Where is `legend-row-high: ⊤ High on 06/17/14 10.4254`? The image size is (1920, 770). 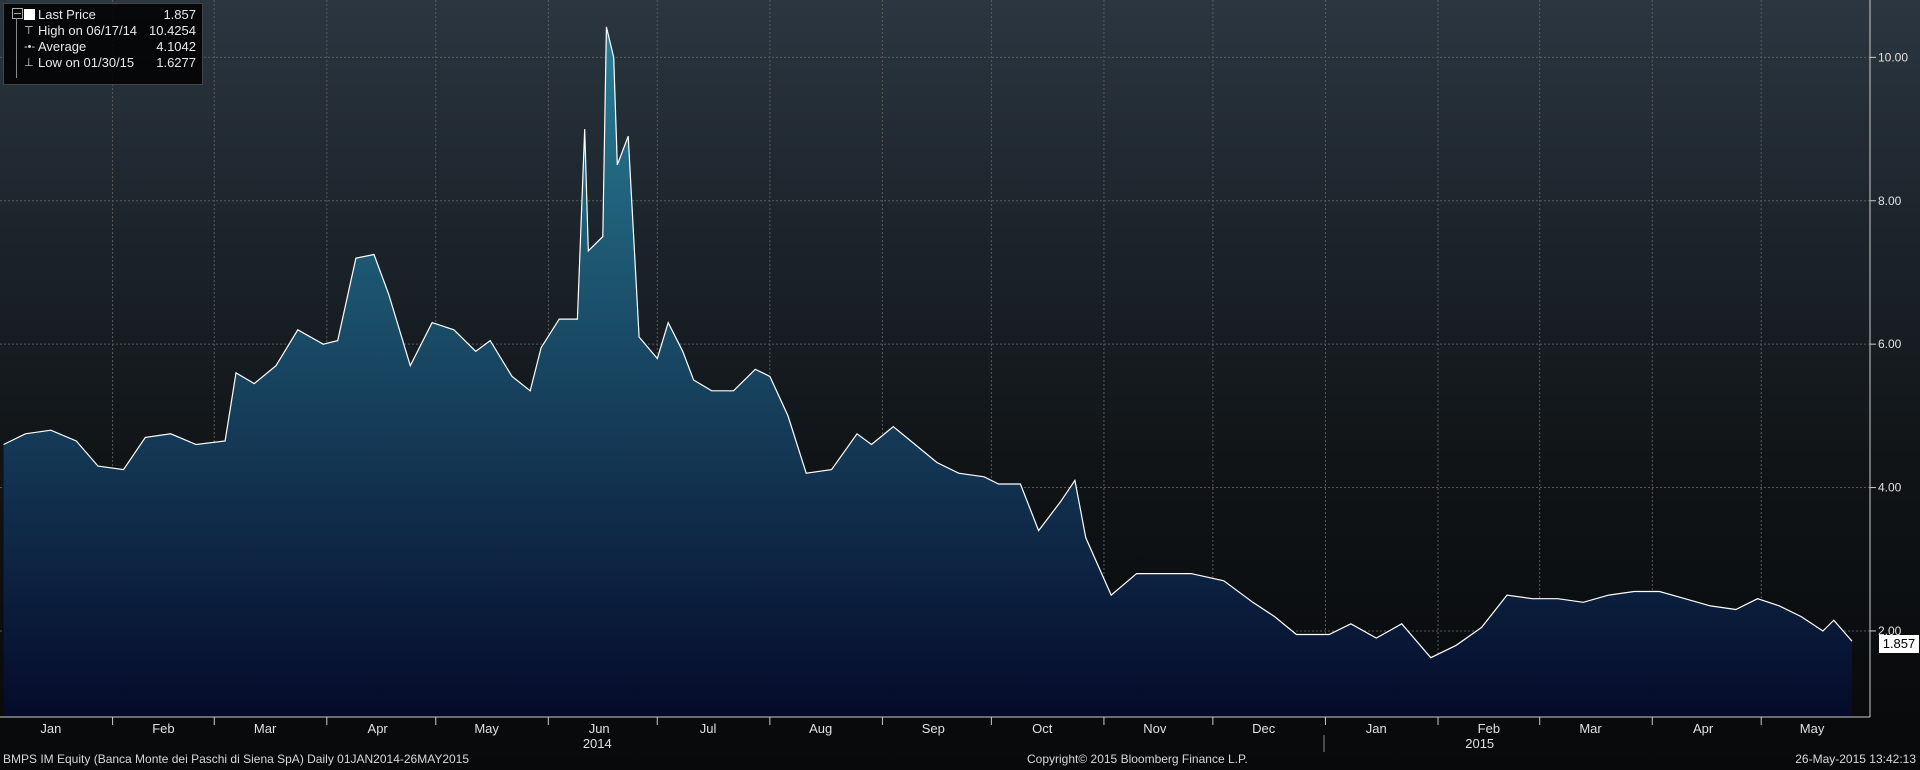 legend-row-high: ⊤ High on 06/17/14 10.4254 is located at coordinates (103, 31).